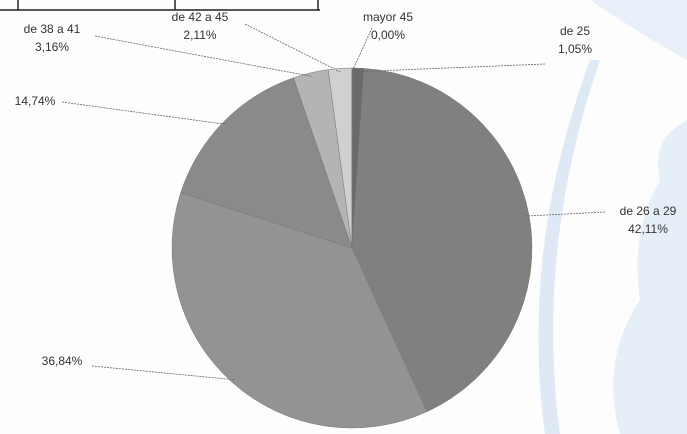  What do you see at coordinates (52, 47) in the screenshot?
I see `value-label: 3,16%` at bounding box center [52, 47].